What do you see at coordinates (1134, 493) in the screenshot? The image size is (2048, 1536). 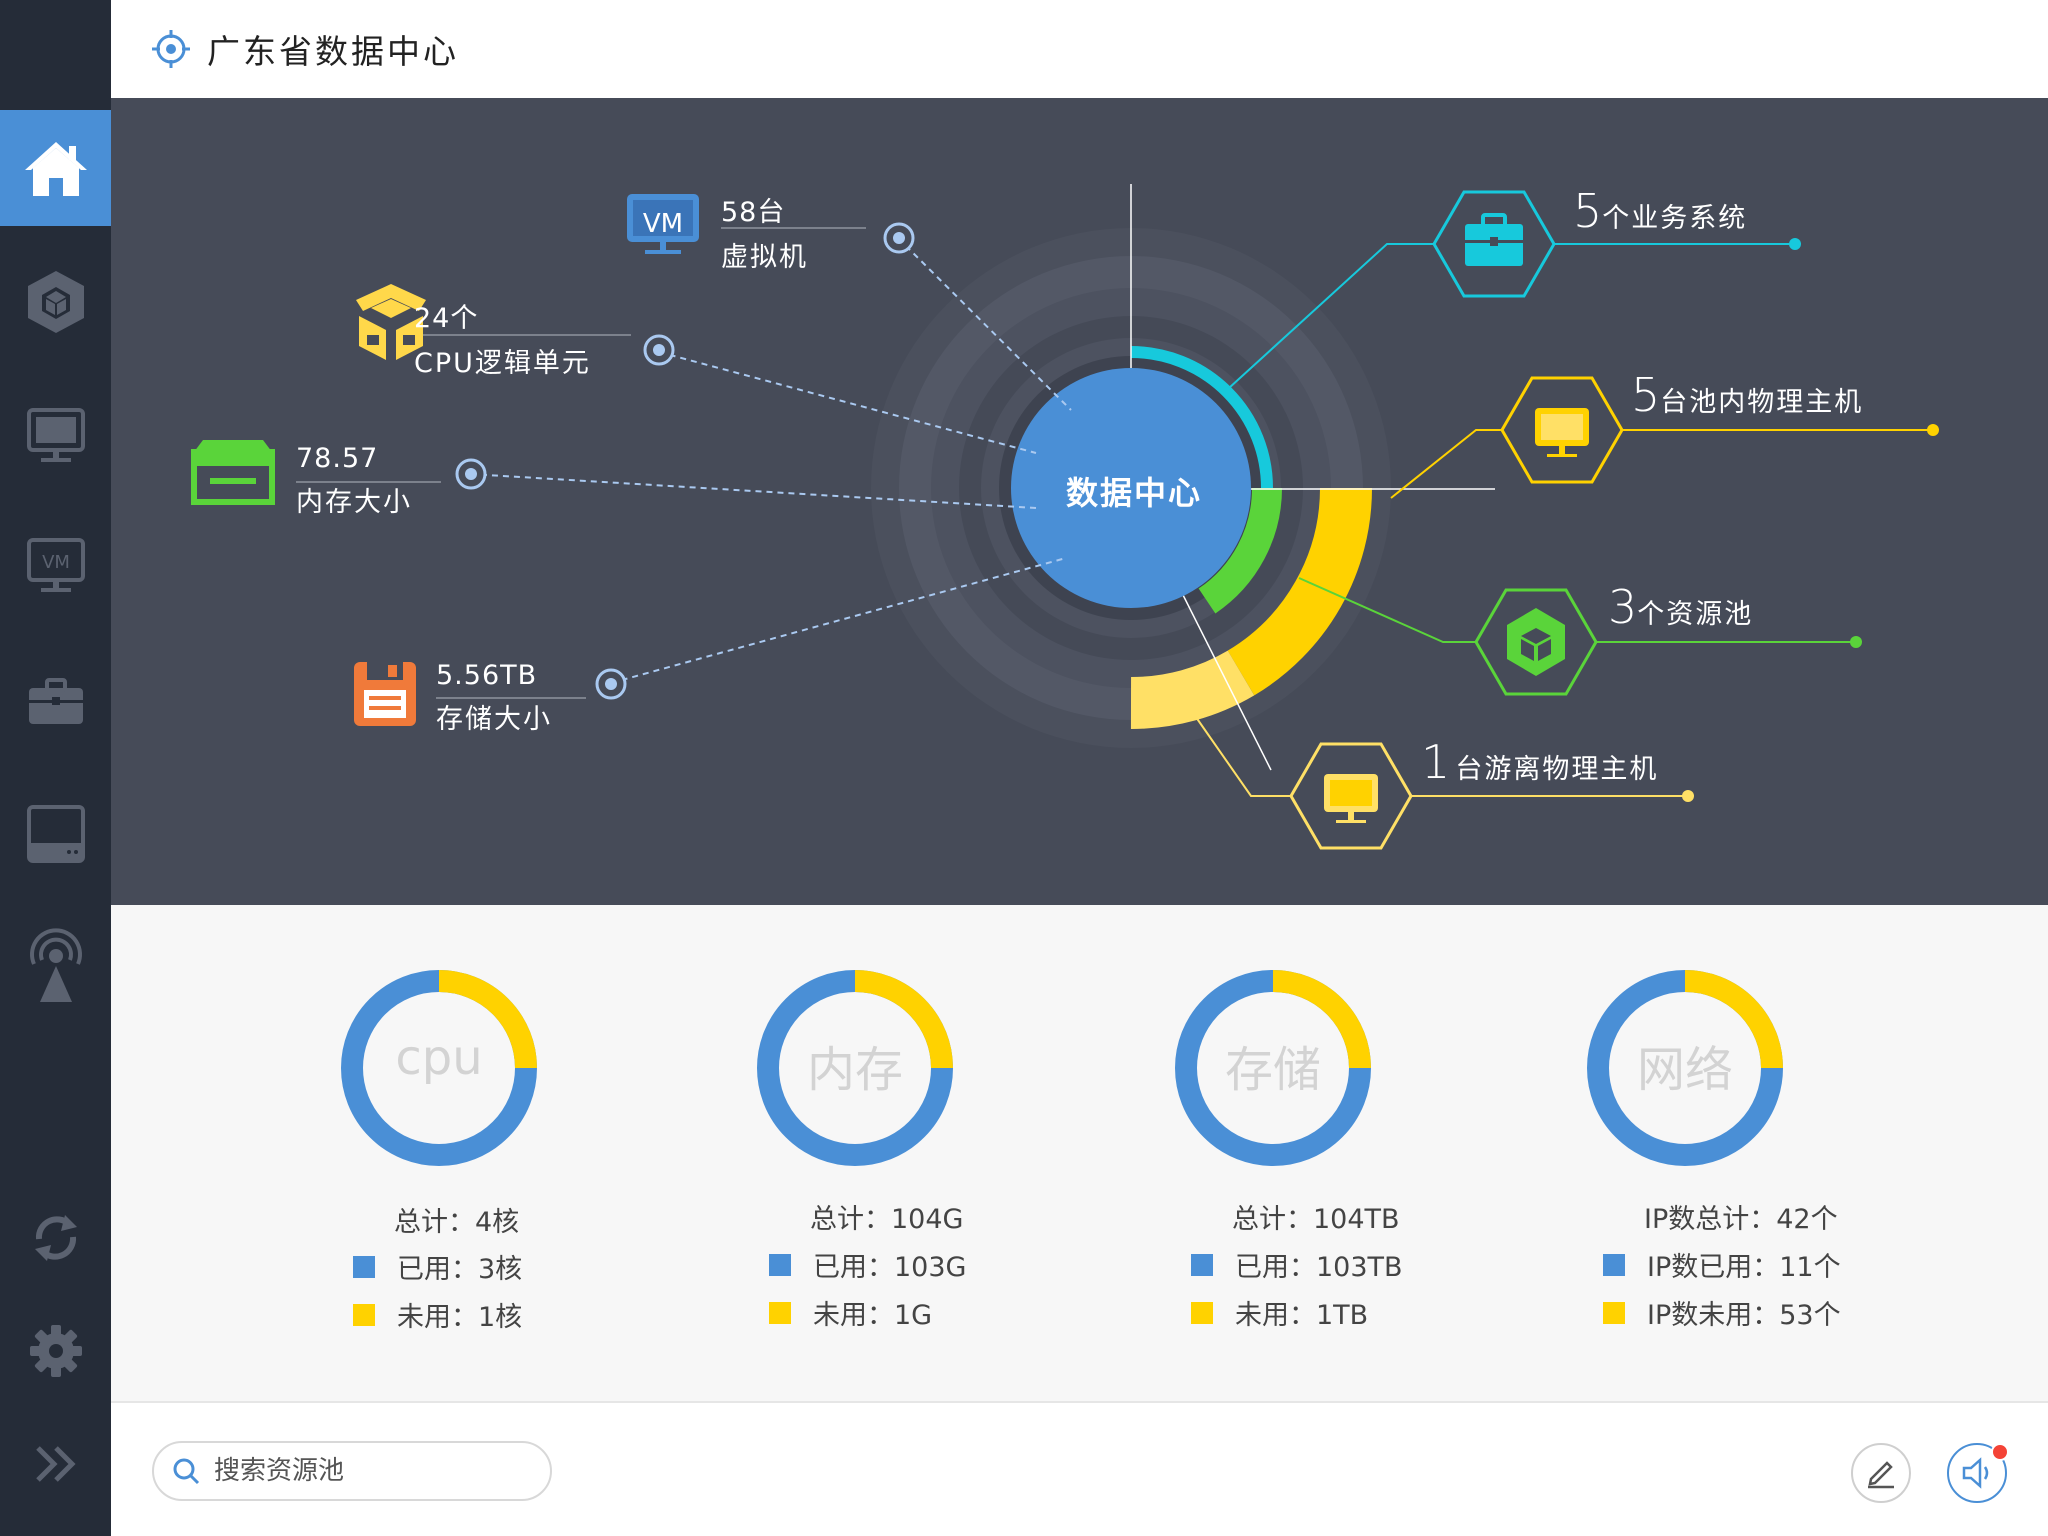 I see `datacenter-core-label: 数据中心` at bounding box center [1134, 493].